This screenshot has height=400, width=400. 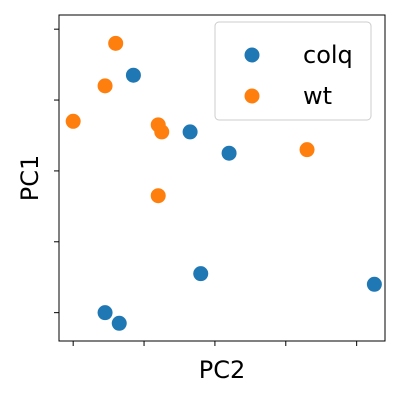 I want to click on x-axis-ticks, so click(x=215, y=343).